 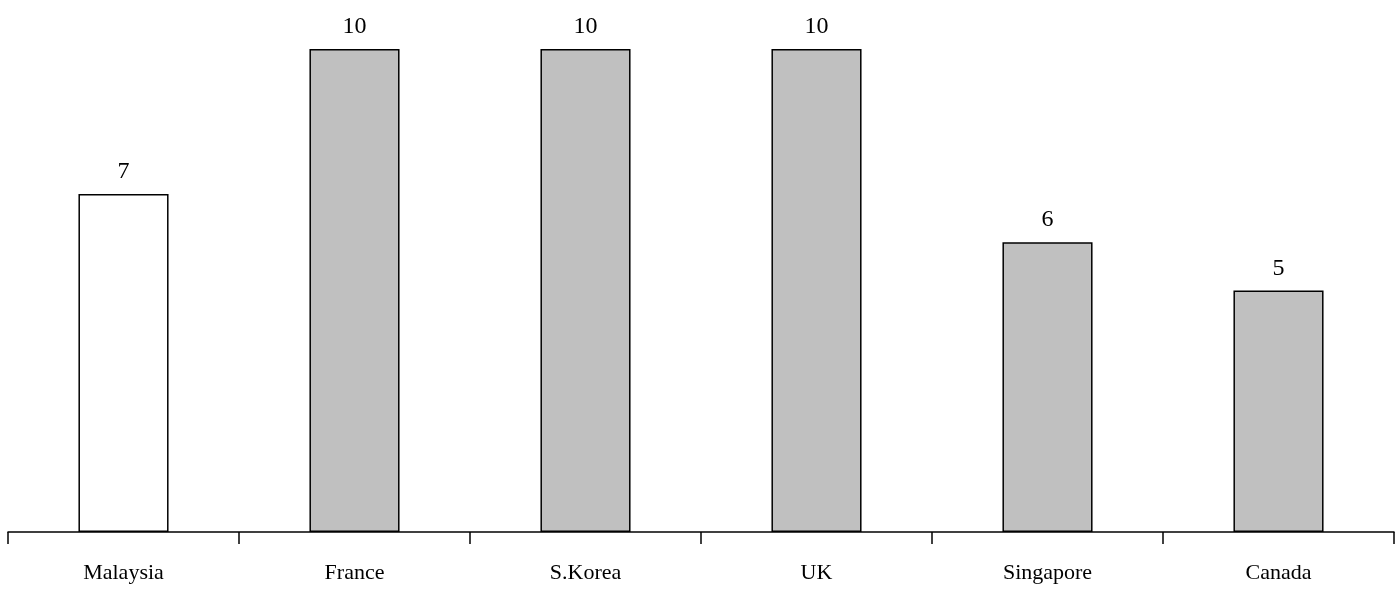 I want to click on x-tick-label: UK, so click(x=816, y=571).